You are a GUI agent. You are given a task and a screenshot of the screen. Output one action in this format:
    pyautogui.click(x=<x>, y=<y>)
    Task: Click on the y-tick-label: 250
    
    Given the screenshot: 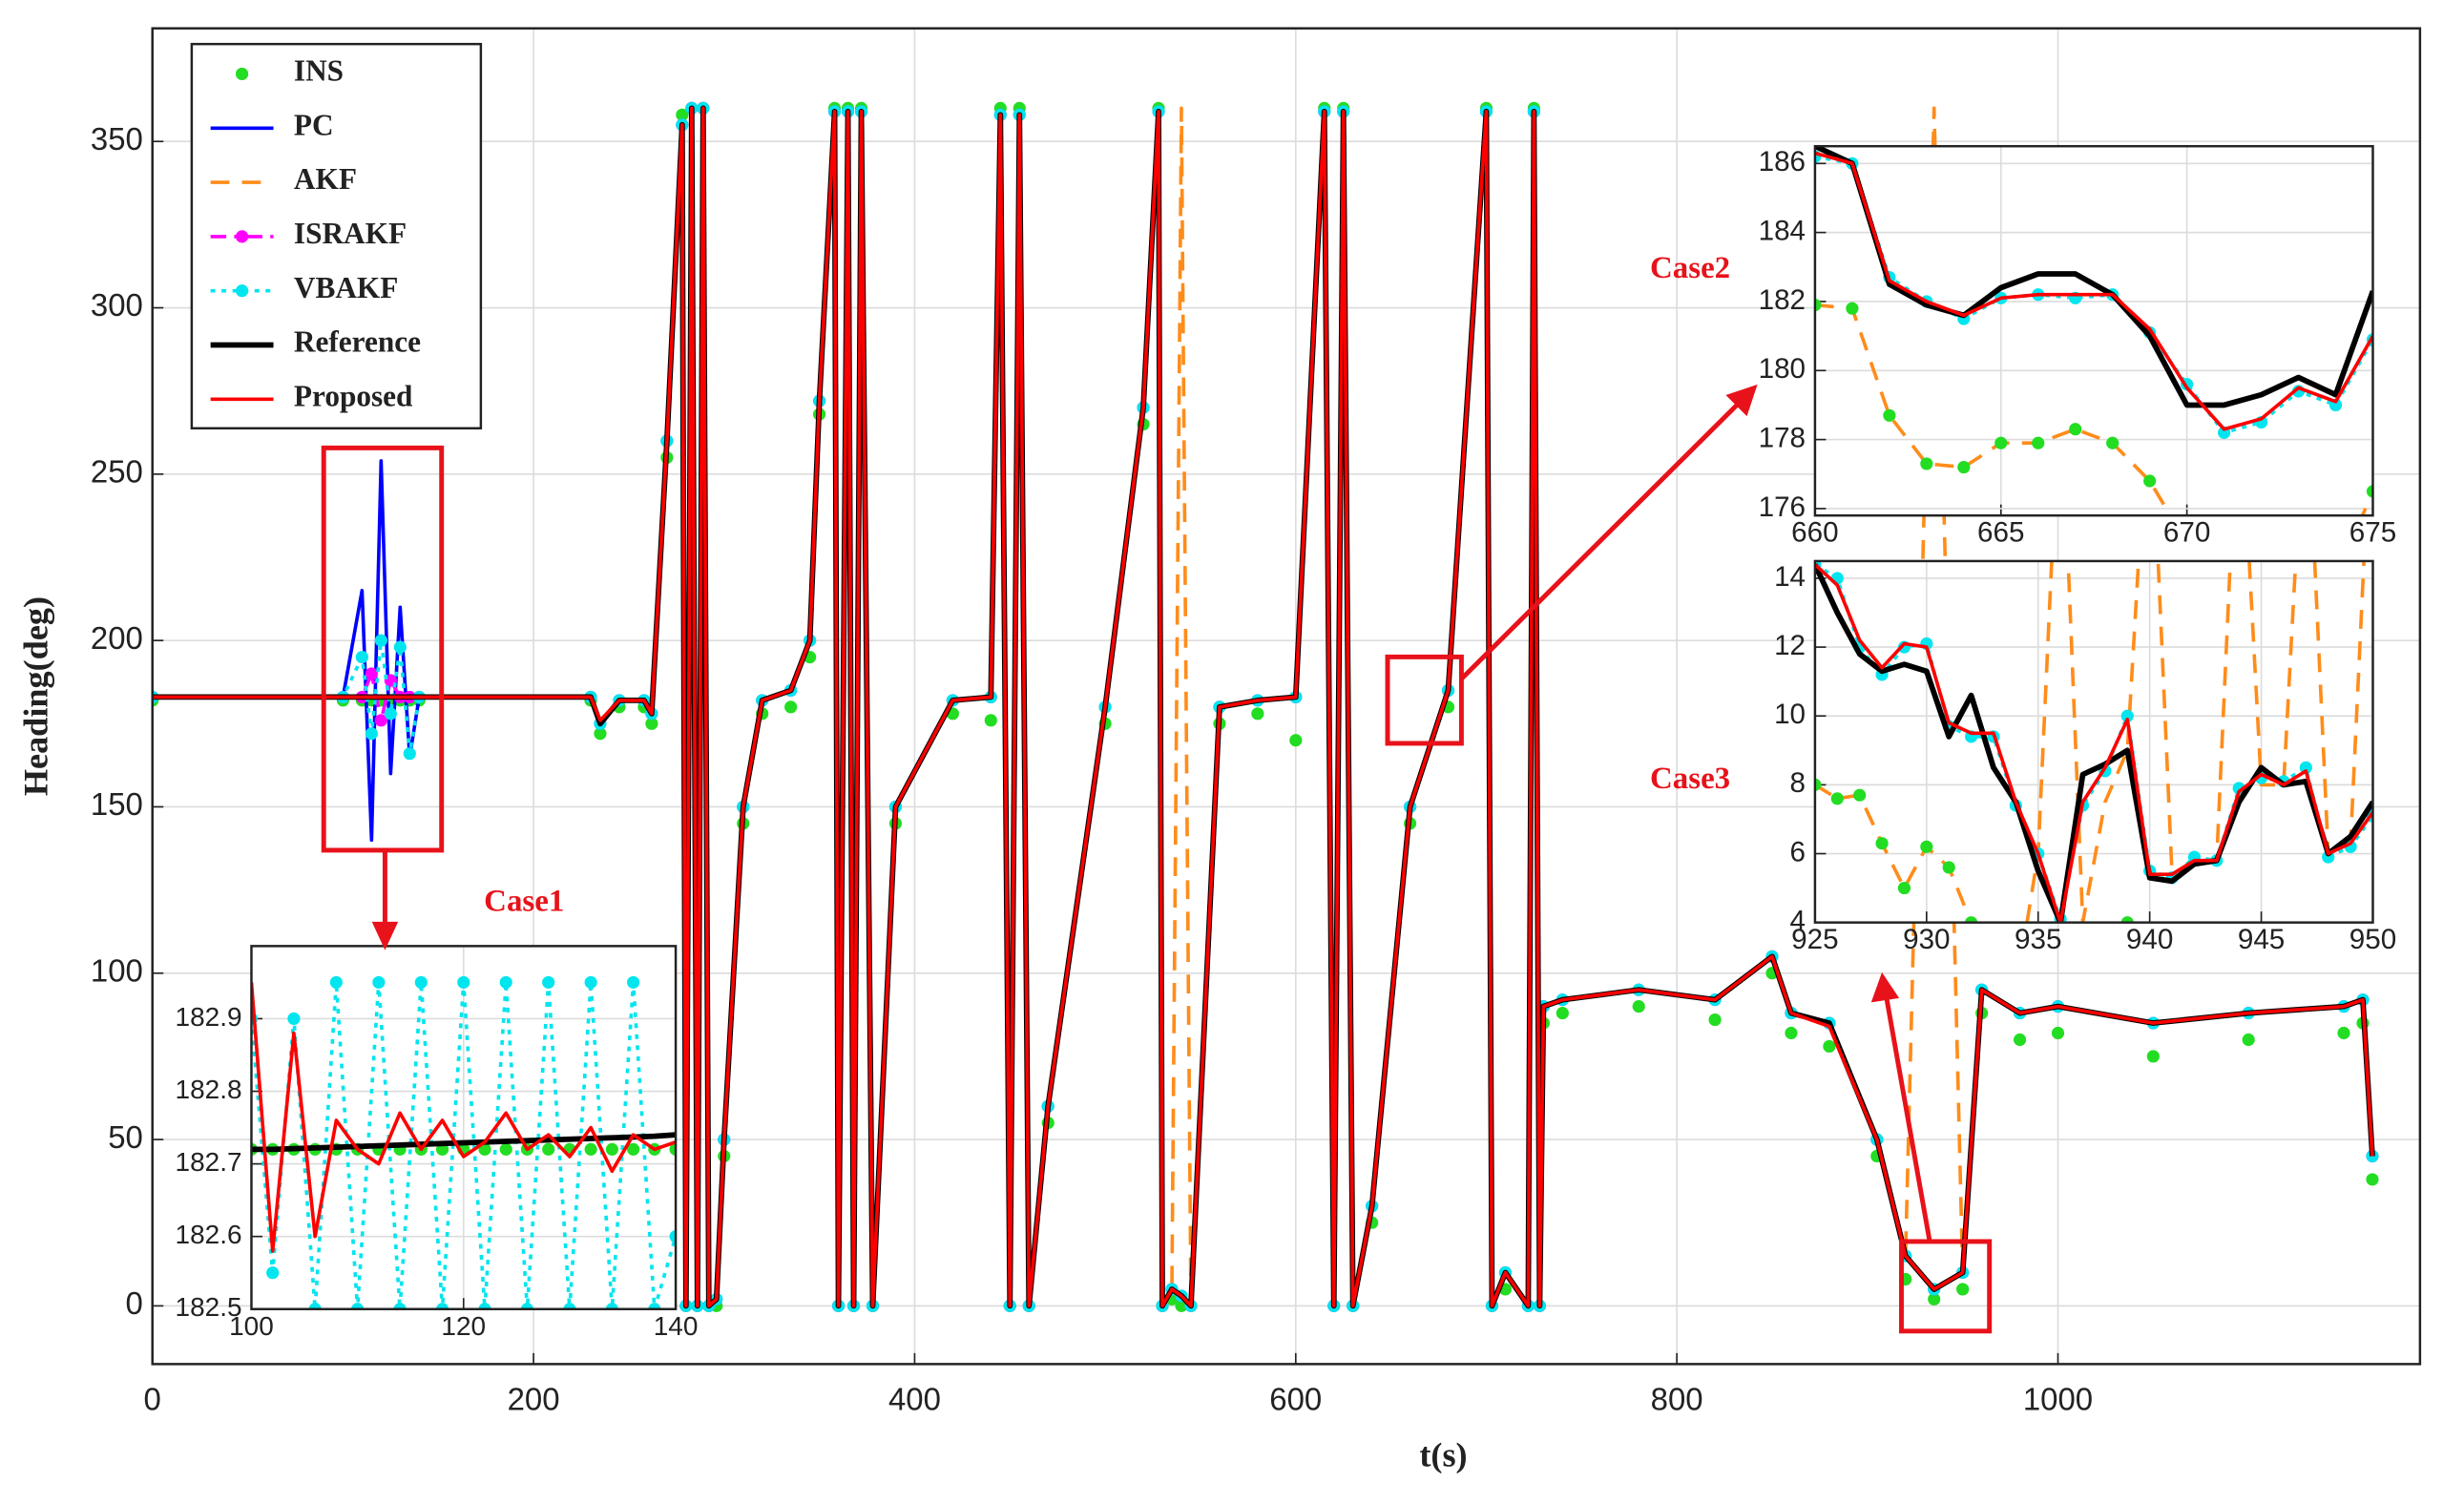 What is the action you would take?
    pyautogui.click(x=117, y=472)
    